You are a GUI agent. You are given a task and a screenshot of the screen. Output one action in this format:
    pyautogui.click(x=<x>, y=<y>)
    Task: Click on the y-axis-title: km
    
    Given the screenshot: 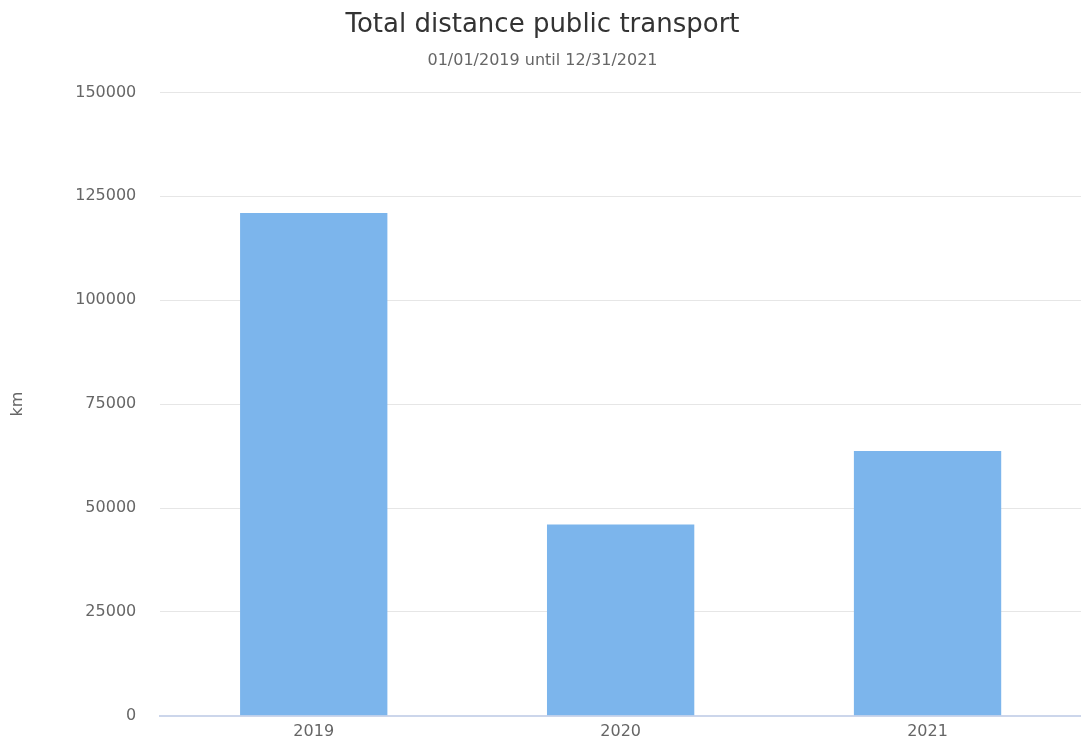 What is the action you would take?
    pyautogui.click(x=16, y=404)
    